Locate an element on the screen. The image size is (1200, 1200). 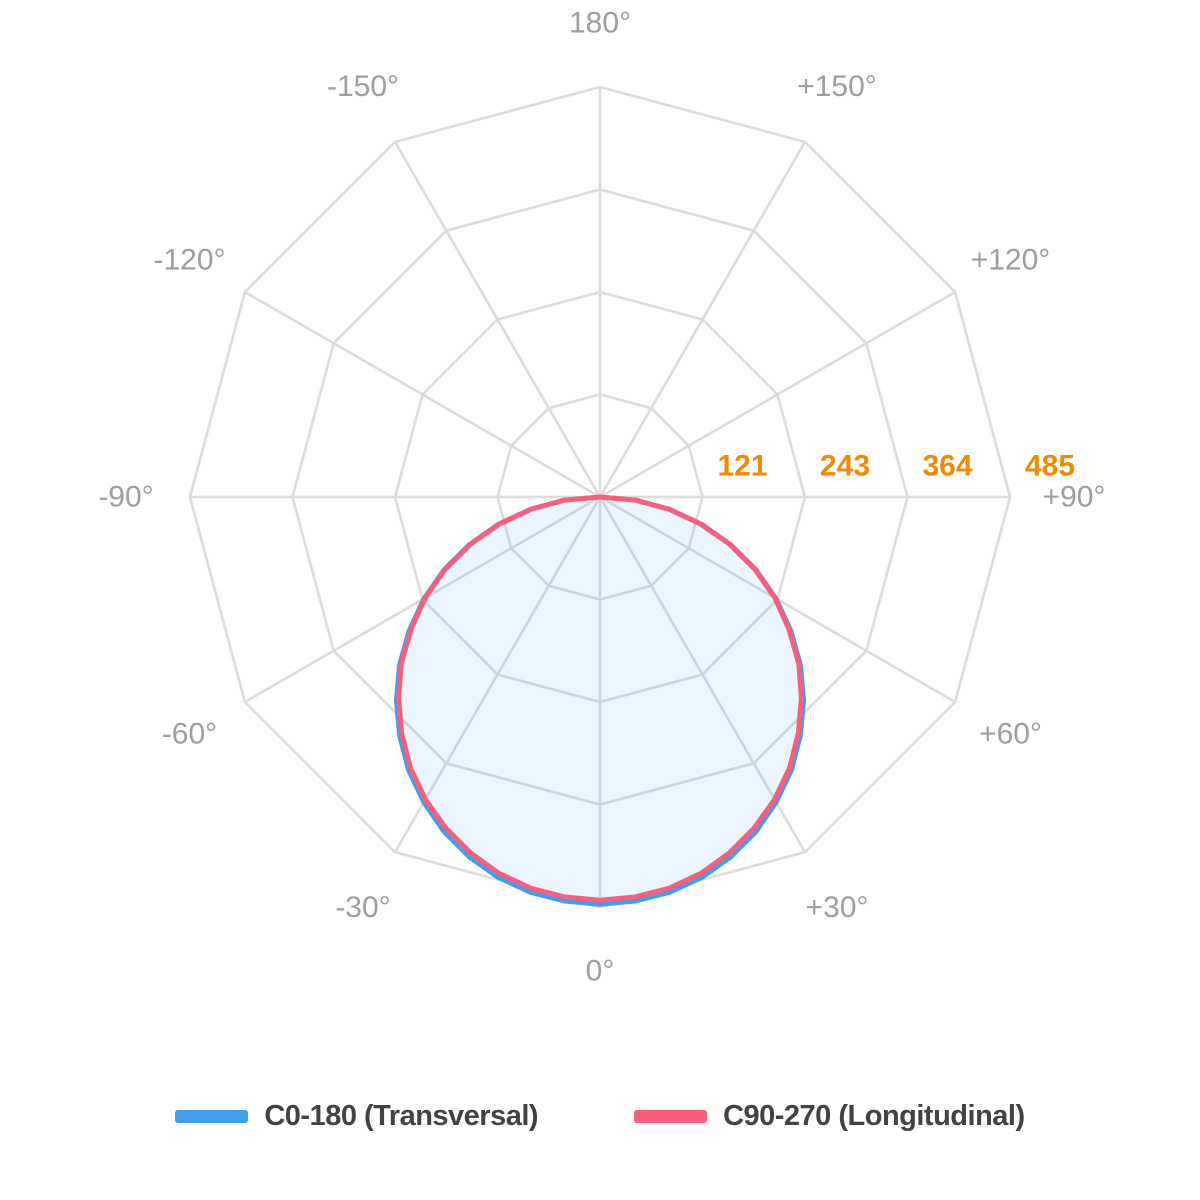
radial-tick-label: 243 is located at coordinates (845, 466).